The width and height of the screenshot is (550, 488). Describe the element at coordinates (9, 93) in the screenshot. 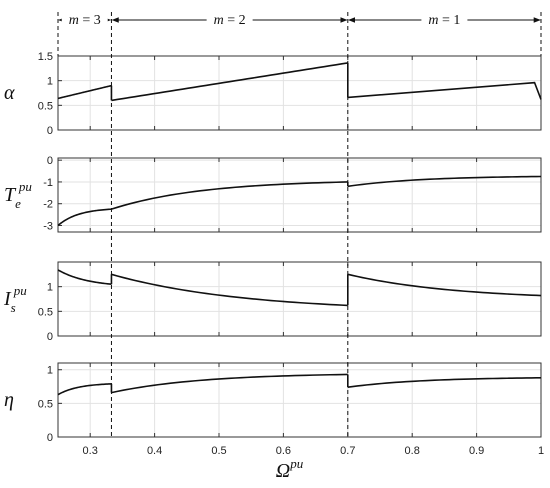

I see `y-axis-label: α` at that location.